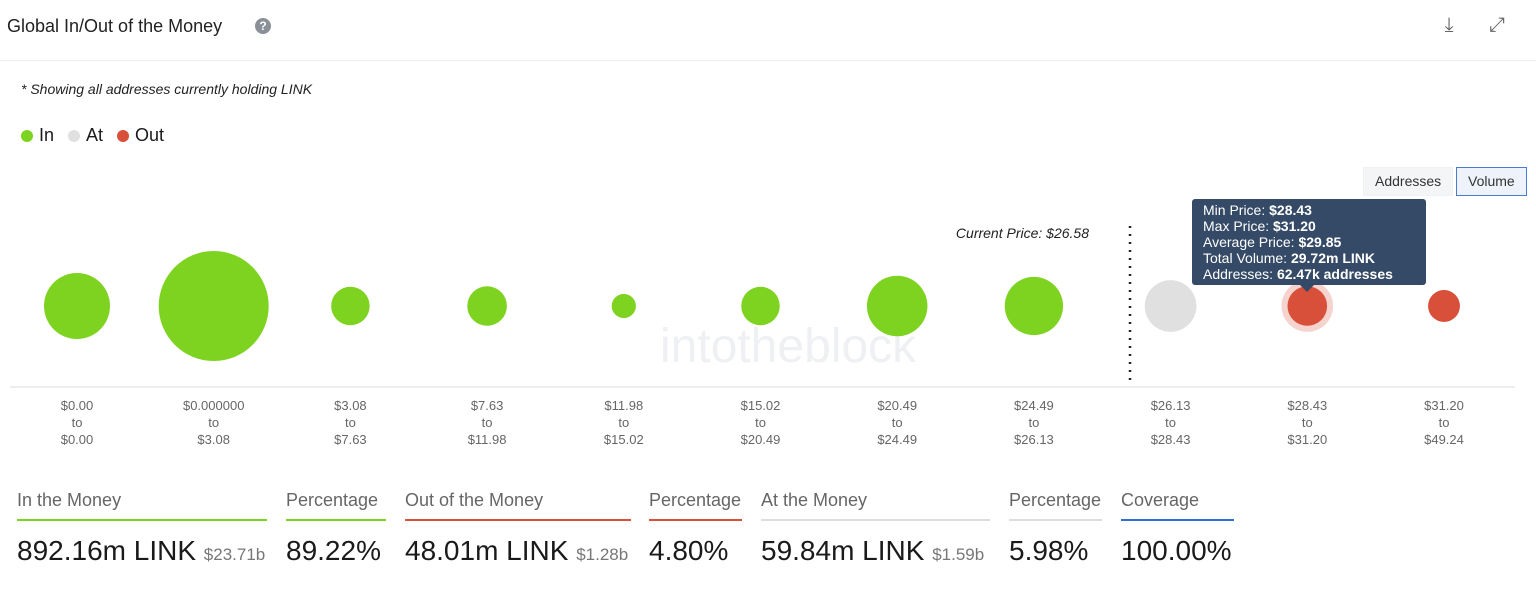 This screenshot has width=1536, height=601. Describe the element at coordinates (95, 135) in the screenshot. I see `legend-label: At` at that location.